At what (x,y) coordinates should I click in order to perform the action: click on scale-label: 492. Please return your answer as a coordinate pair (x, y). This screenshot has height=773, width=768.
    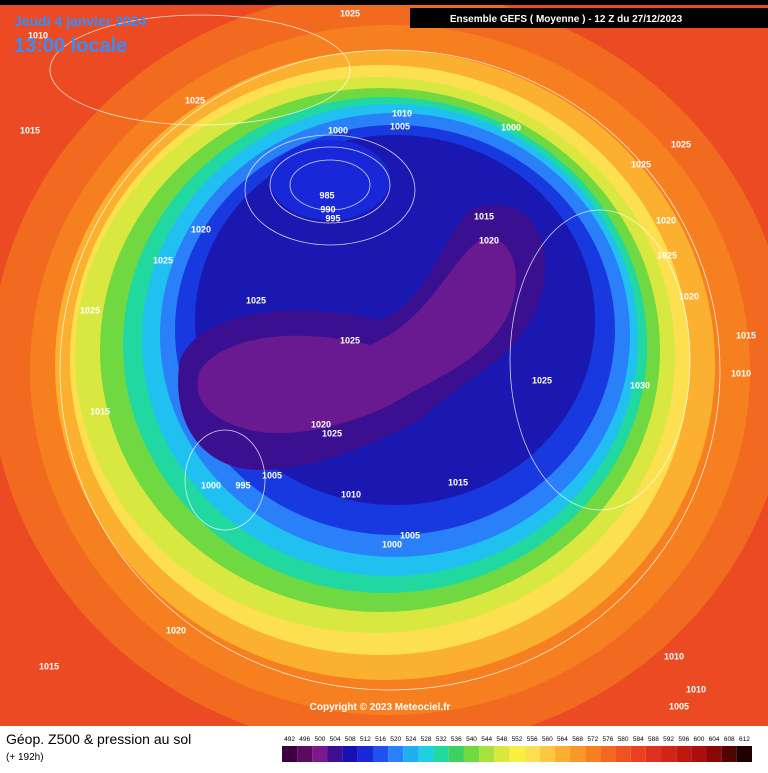
    Looking at the image, I should click on (289, 739).